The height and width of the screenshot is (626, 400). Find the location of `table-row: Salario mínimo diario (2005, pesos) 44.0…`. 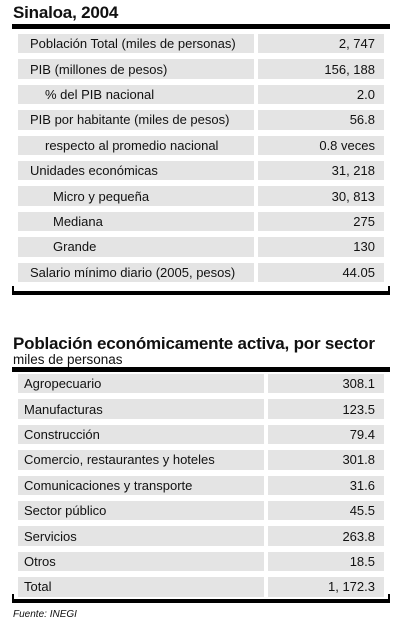

table-row: Salario mínimo diario (2005, pesos) 44.0… is located at coordinates (201, 272).